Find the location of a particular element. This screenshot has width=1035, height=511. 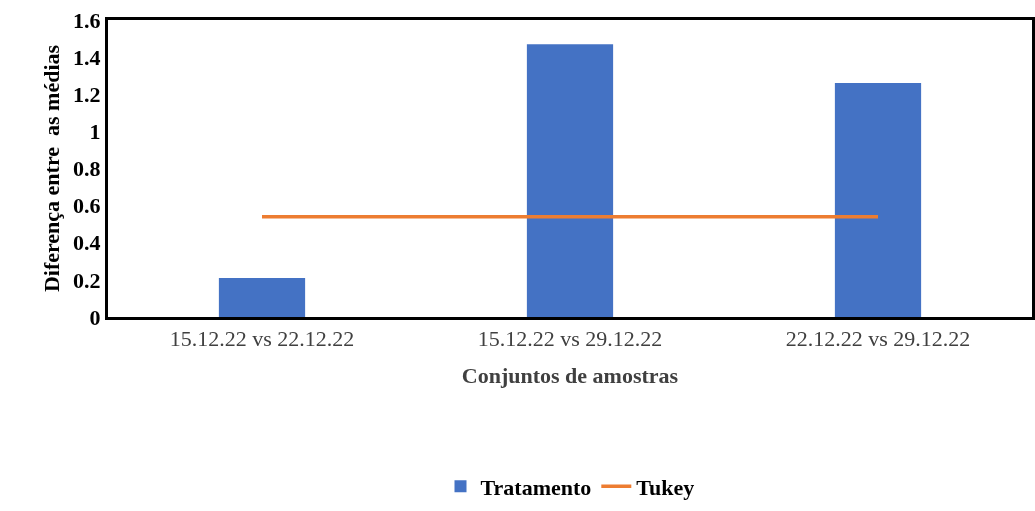

x-axis-title: Conjuntos de amostras is located at coordinates (570, 376).